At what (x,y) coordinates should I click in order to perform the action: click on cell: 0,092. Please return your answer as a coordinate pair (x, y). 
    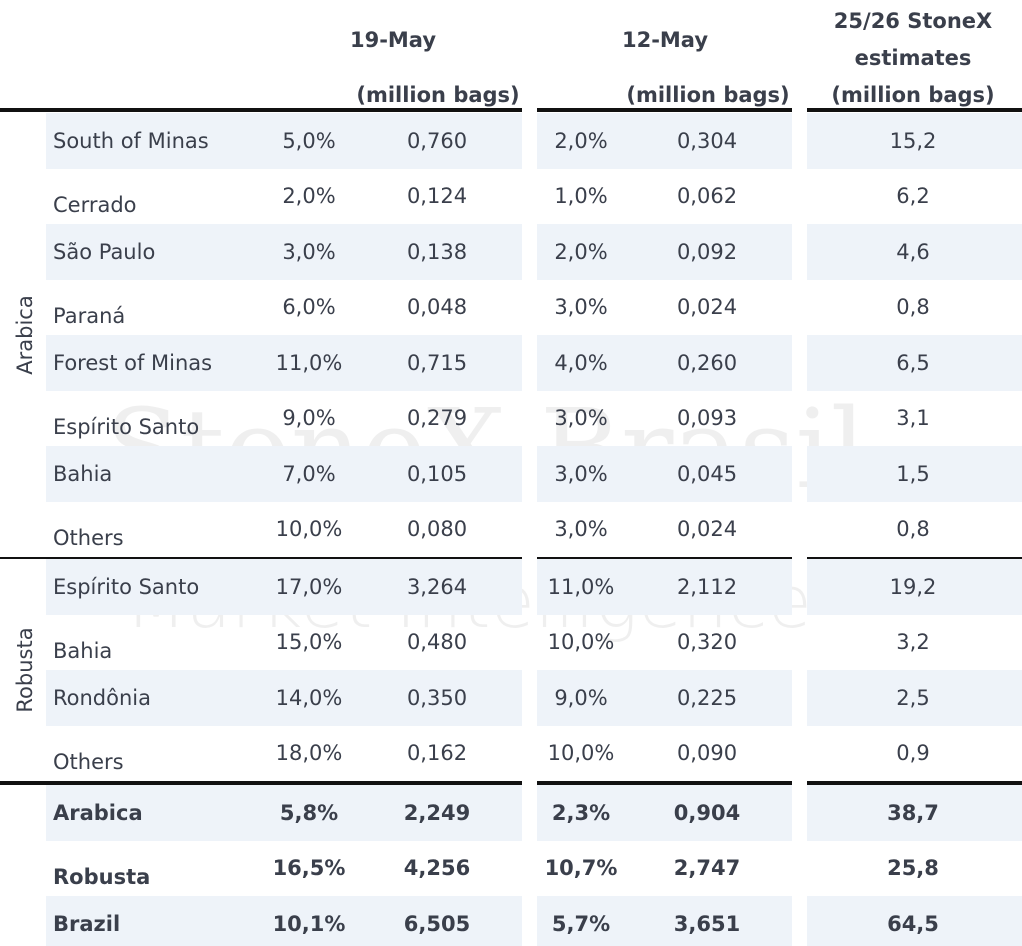
    Looking at the image, I should click on (707, 251).